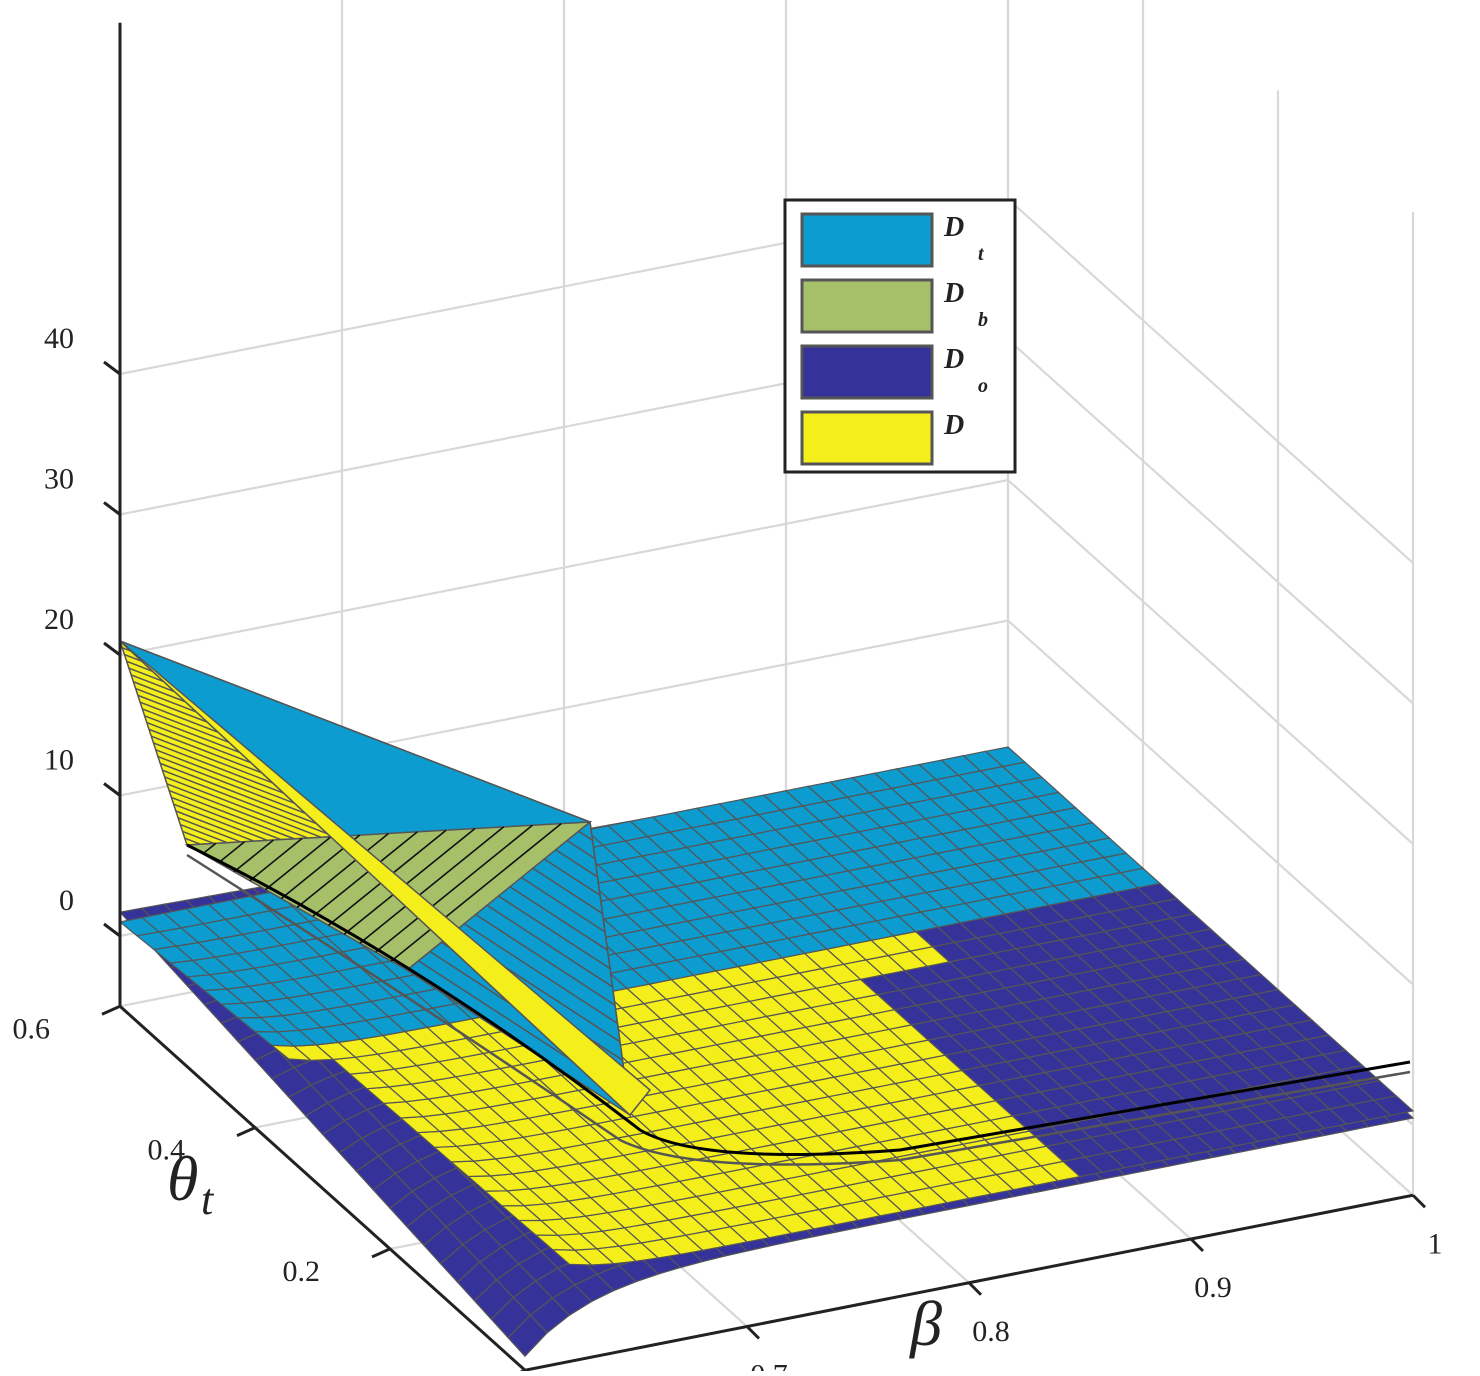 The width and height of the screenshot is (1480, 1376). Describe the element at coordinates (59, 479) in the screenshot. I see `z-tick-label: 30` at that location.